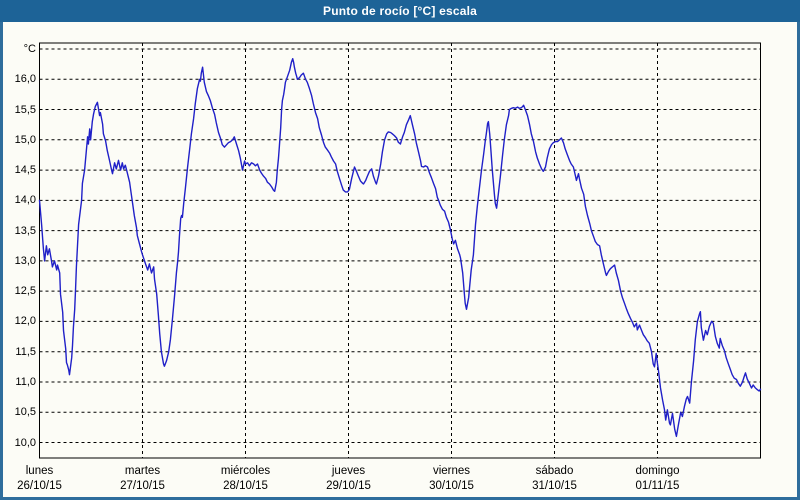 The height and width of the screenshot is (500, 800). I want to click on x-tick-date: 30/10/15, so click(451, 486).